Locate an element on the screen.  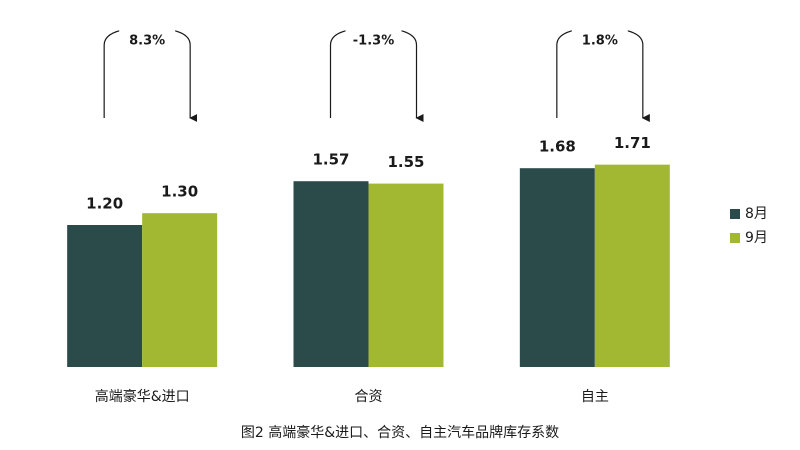
value-label: 1.20 is located at coordinates (104, 204).